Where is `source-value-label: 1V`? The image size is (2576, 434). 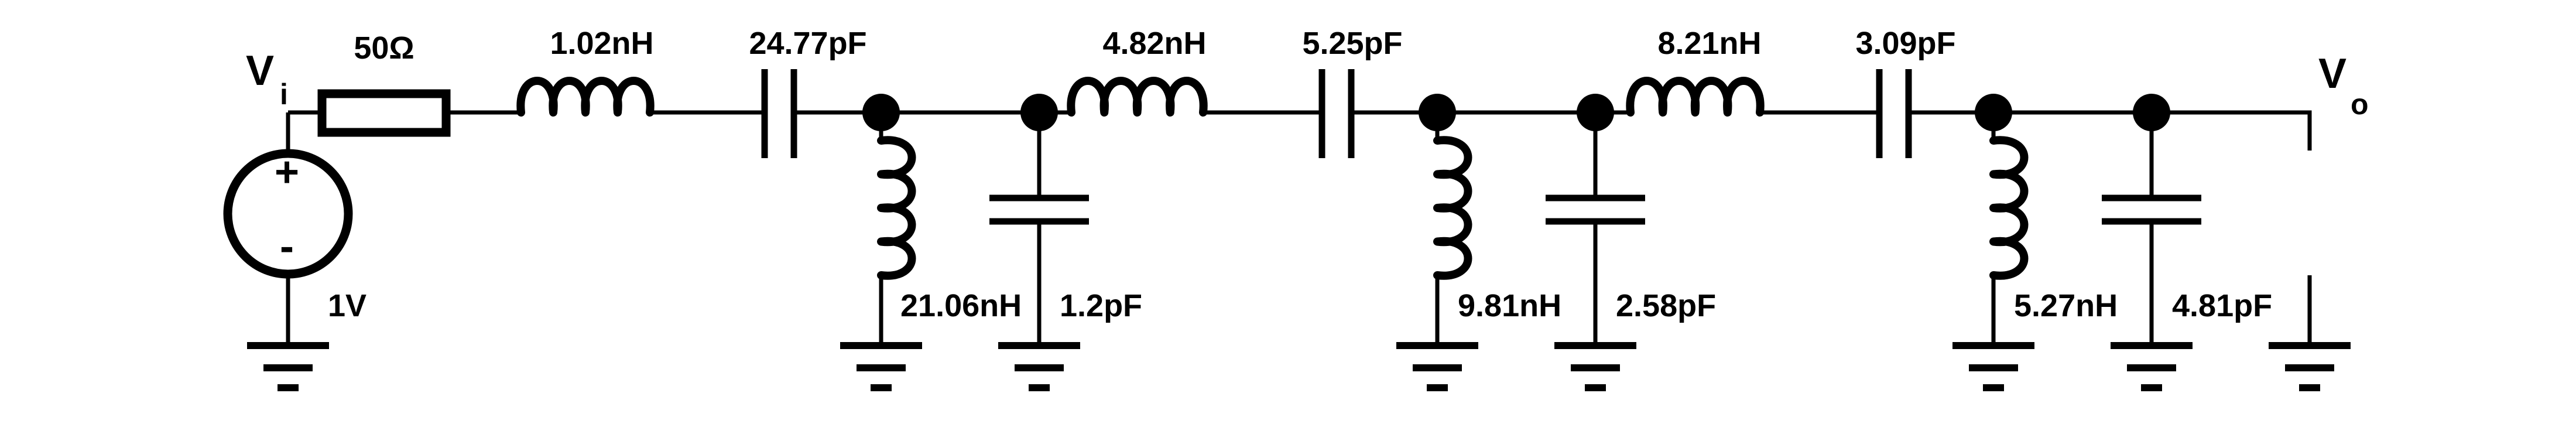
source-value-label: 1V is located at coordinates (347, 305).